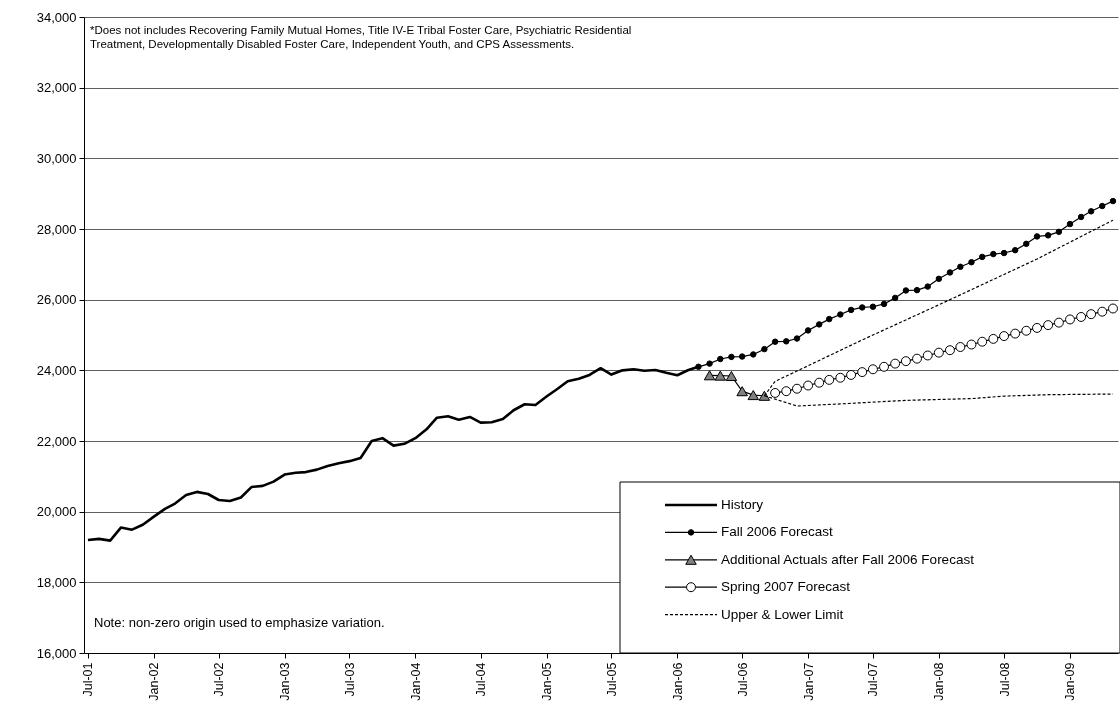 This screenshot has width=1120, height=728. I want to click on legend-label: Fall 2006 Forecast, so click(777, 532).